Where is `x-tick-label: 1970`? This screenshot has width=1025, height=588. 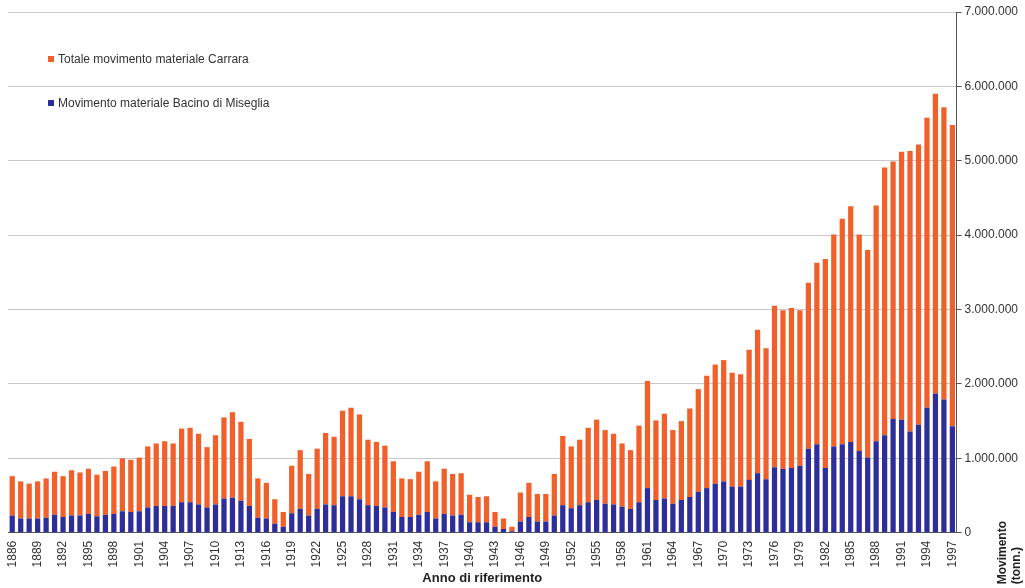 x-tick-label: 1970 is located at coordinates (723, 554).